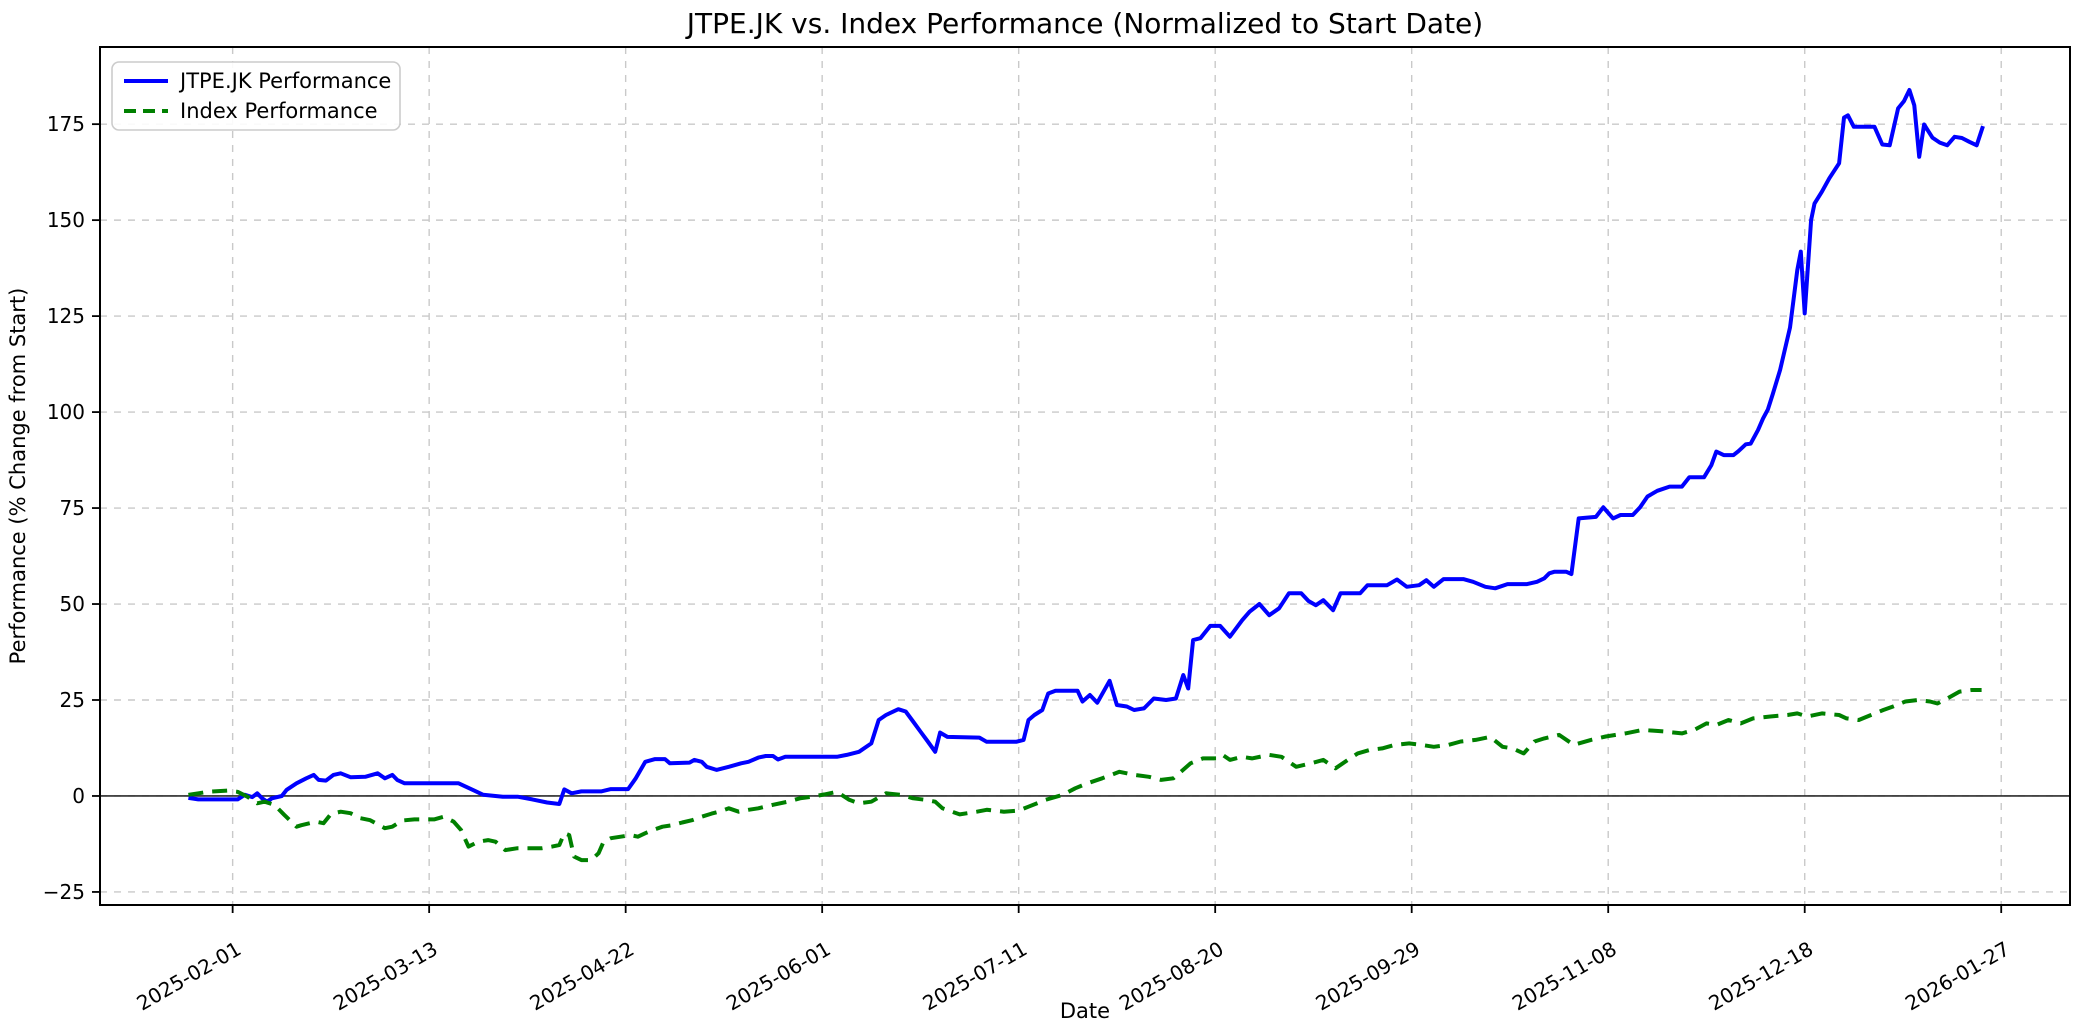 The height and width of the screenshot is (1035, 2084). Describe the element at coordinates (66, 412) in the screenshot. I see `y-tick-label: 100` at that location.